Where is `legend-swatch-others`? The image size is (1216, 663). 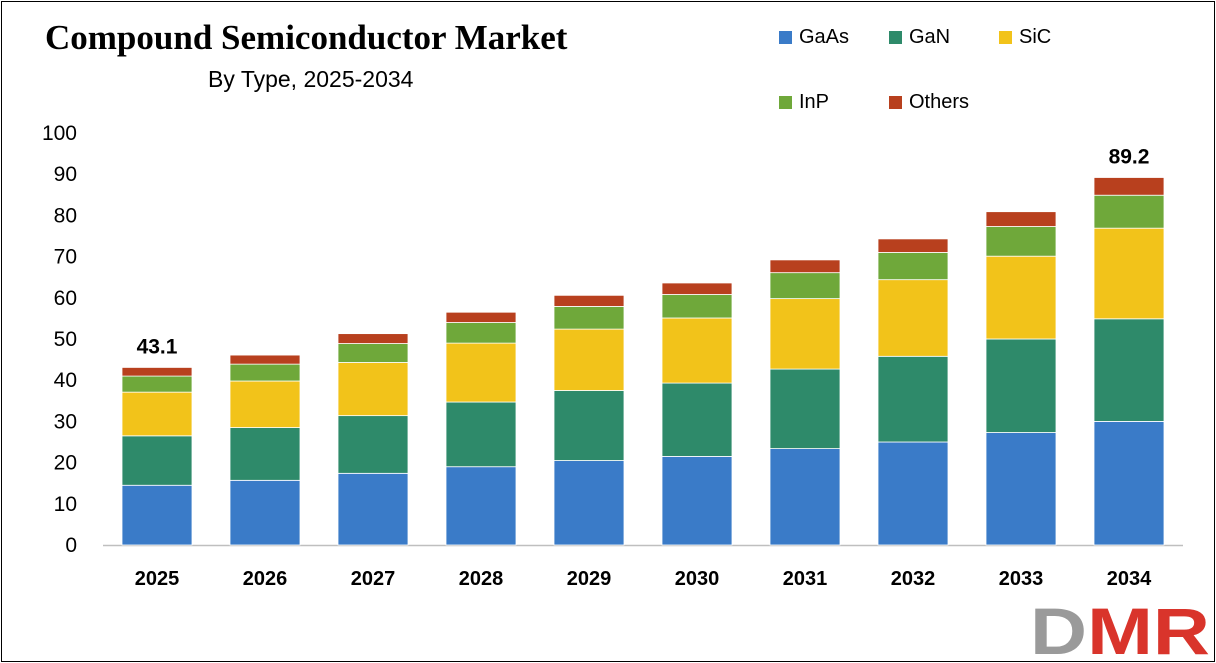
legend-swatch-others is located at coordinates (895, 102).